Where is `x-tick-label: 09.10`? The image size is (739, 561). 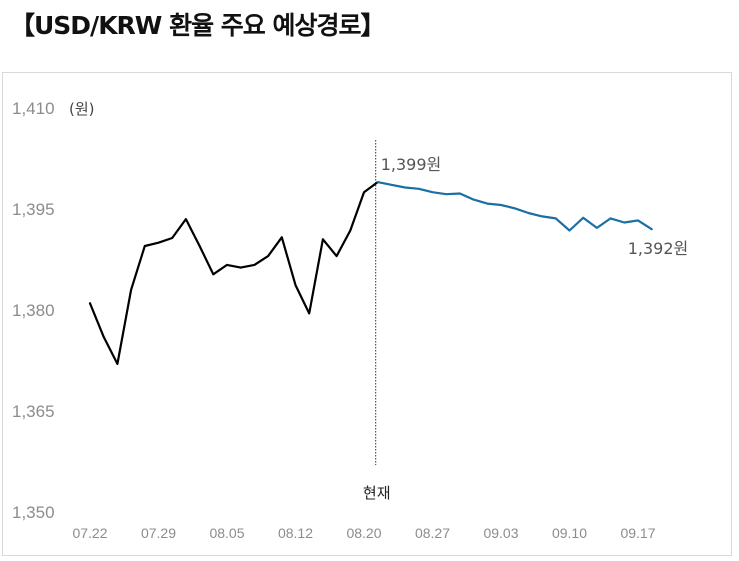
x-tick-label: 09.10 is located at coordinates (569, 533).